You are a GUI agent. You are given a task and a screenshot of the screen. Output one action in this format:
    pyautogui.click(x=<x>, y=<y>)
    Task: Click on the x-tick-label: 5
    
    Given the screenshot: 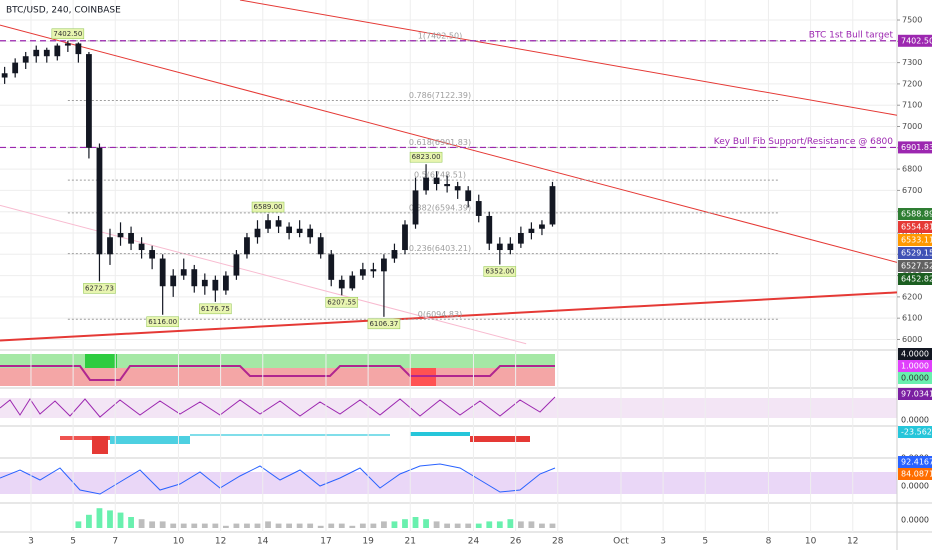 What is the action you would take?
    pyautogui.click(x=73, y=542)
    